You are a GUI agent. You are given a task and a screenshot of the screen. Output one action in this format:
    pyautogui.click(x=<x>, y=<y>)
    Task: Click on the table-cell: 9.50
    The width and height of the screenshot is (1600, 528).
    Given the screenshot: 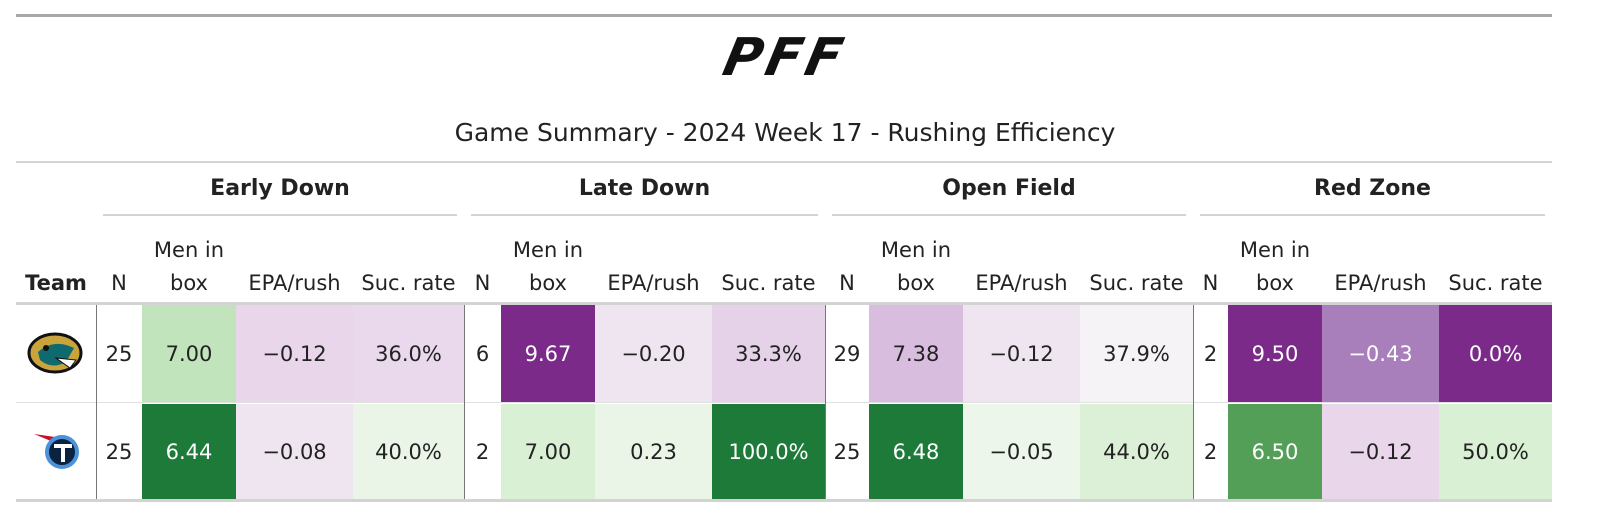 What is the action you would take?
    pyautogui.click(x=1275, y=353)
    